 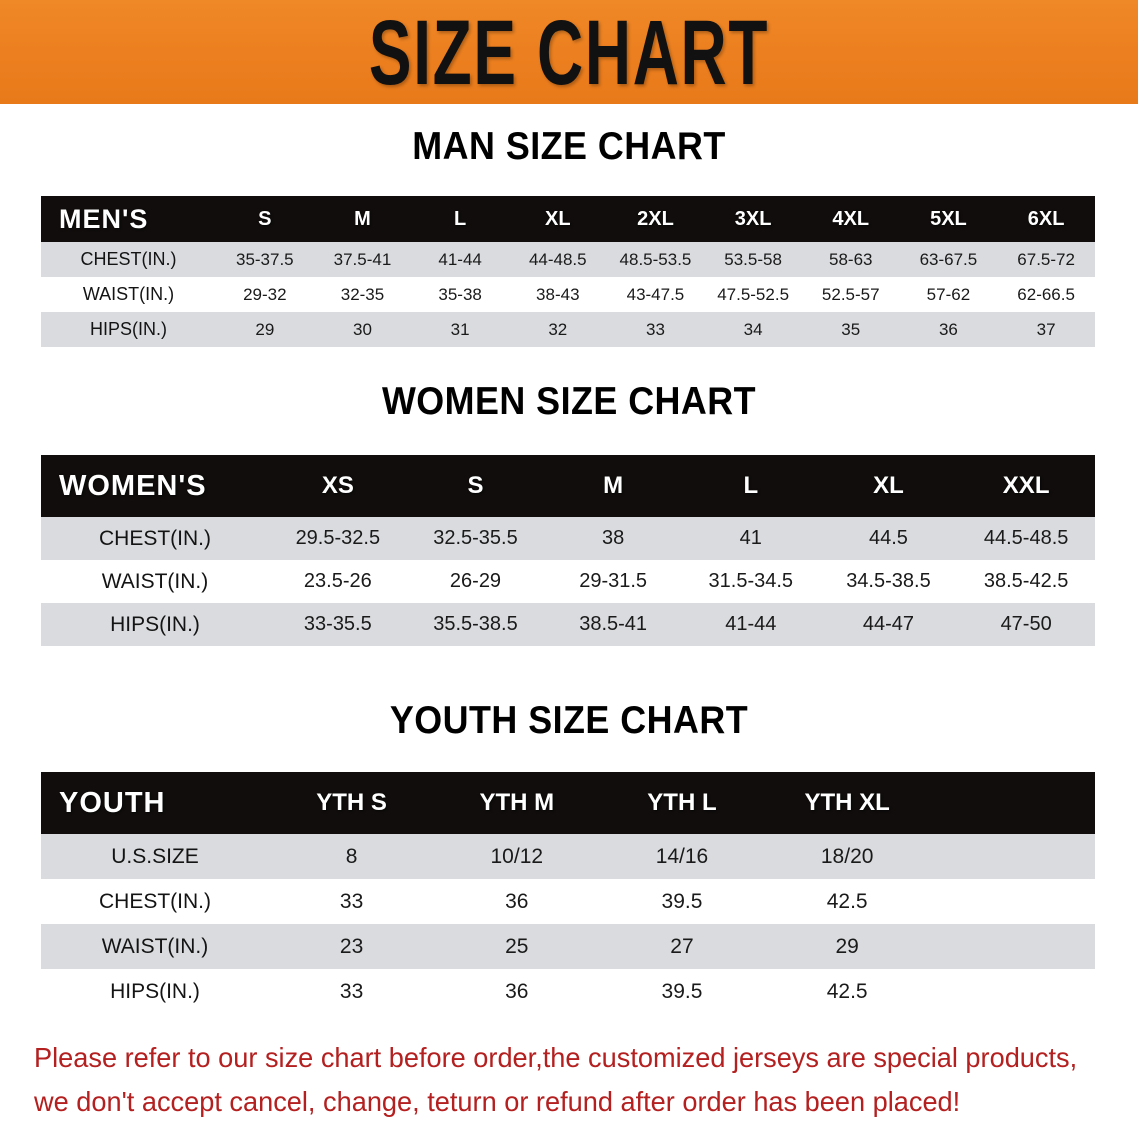 What do you see at coordinates (362, 259) in the screenshot?
I see `measurement-cell: 37.5-41` at bounding box center [362, 259].